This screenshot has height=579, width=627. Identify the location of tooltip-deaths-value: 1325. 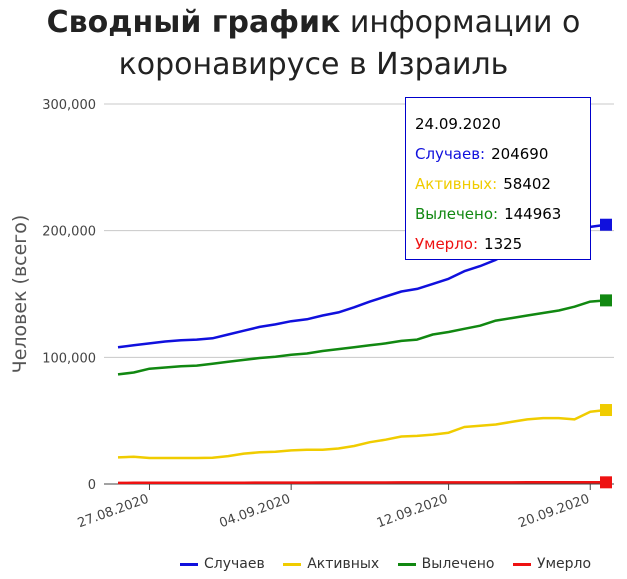
(503, 244).